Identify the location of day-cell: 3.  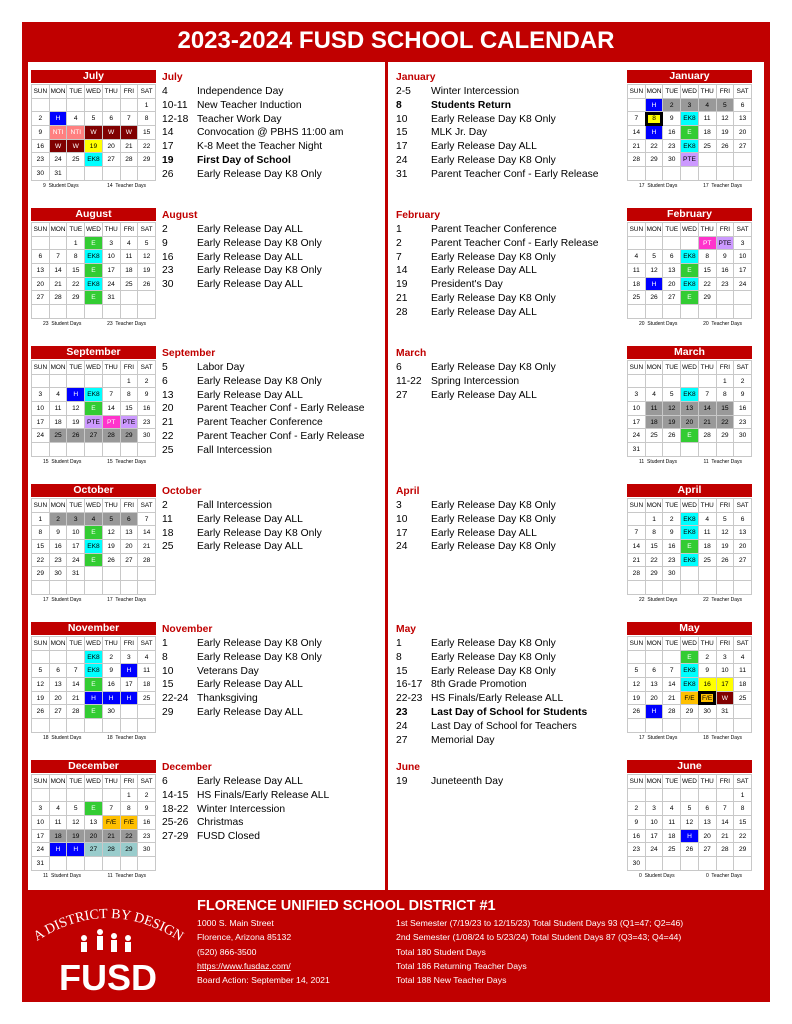
(654, 809).